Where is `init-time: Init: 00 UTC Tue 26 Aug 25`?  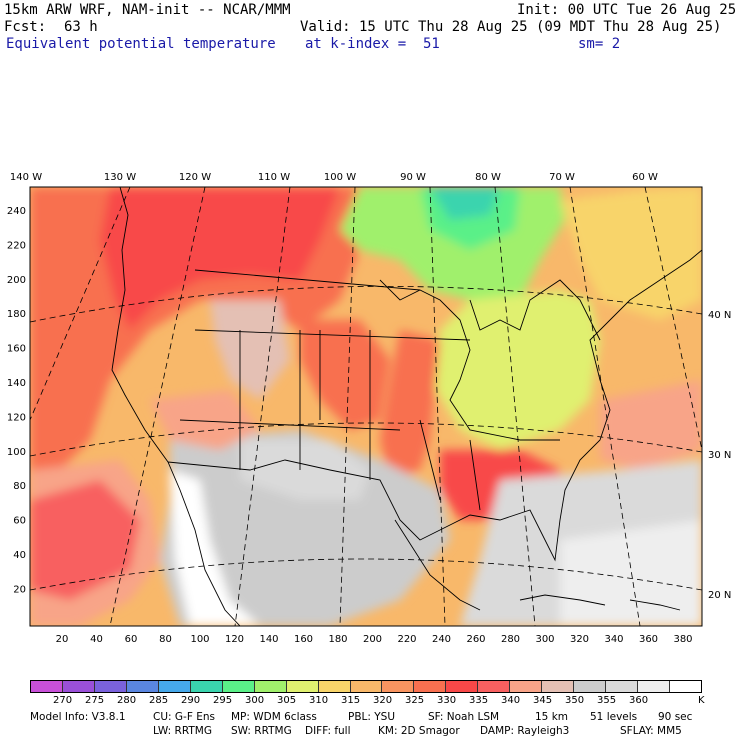
init-time: Init: 00 UTC Tue 26 Aug 25 is located at coordinates (627, 10).